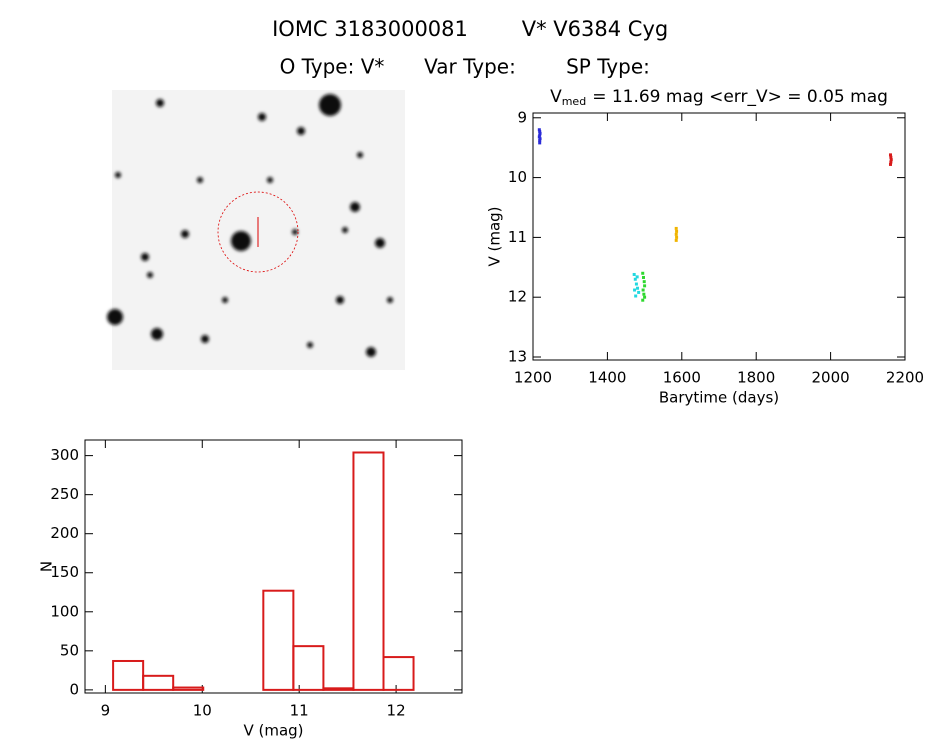  I want to click on x-tick-label: 2200, so click(905, 378).